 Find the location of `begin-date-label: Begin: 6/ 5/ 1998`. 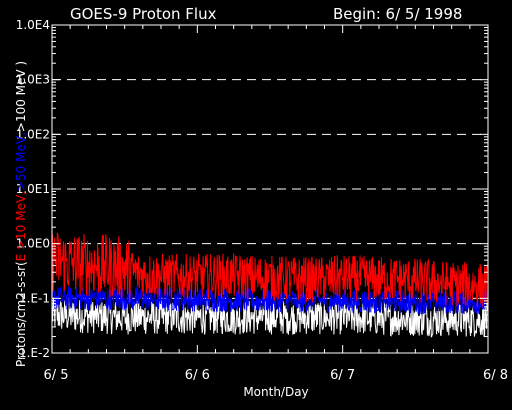

begin-date-label: Begin: 6/ 5/ 1998 is located at coordinates (397, 14).